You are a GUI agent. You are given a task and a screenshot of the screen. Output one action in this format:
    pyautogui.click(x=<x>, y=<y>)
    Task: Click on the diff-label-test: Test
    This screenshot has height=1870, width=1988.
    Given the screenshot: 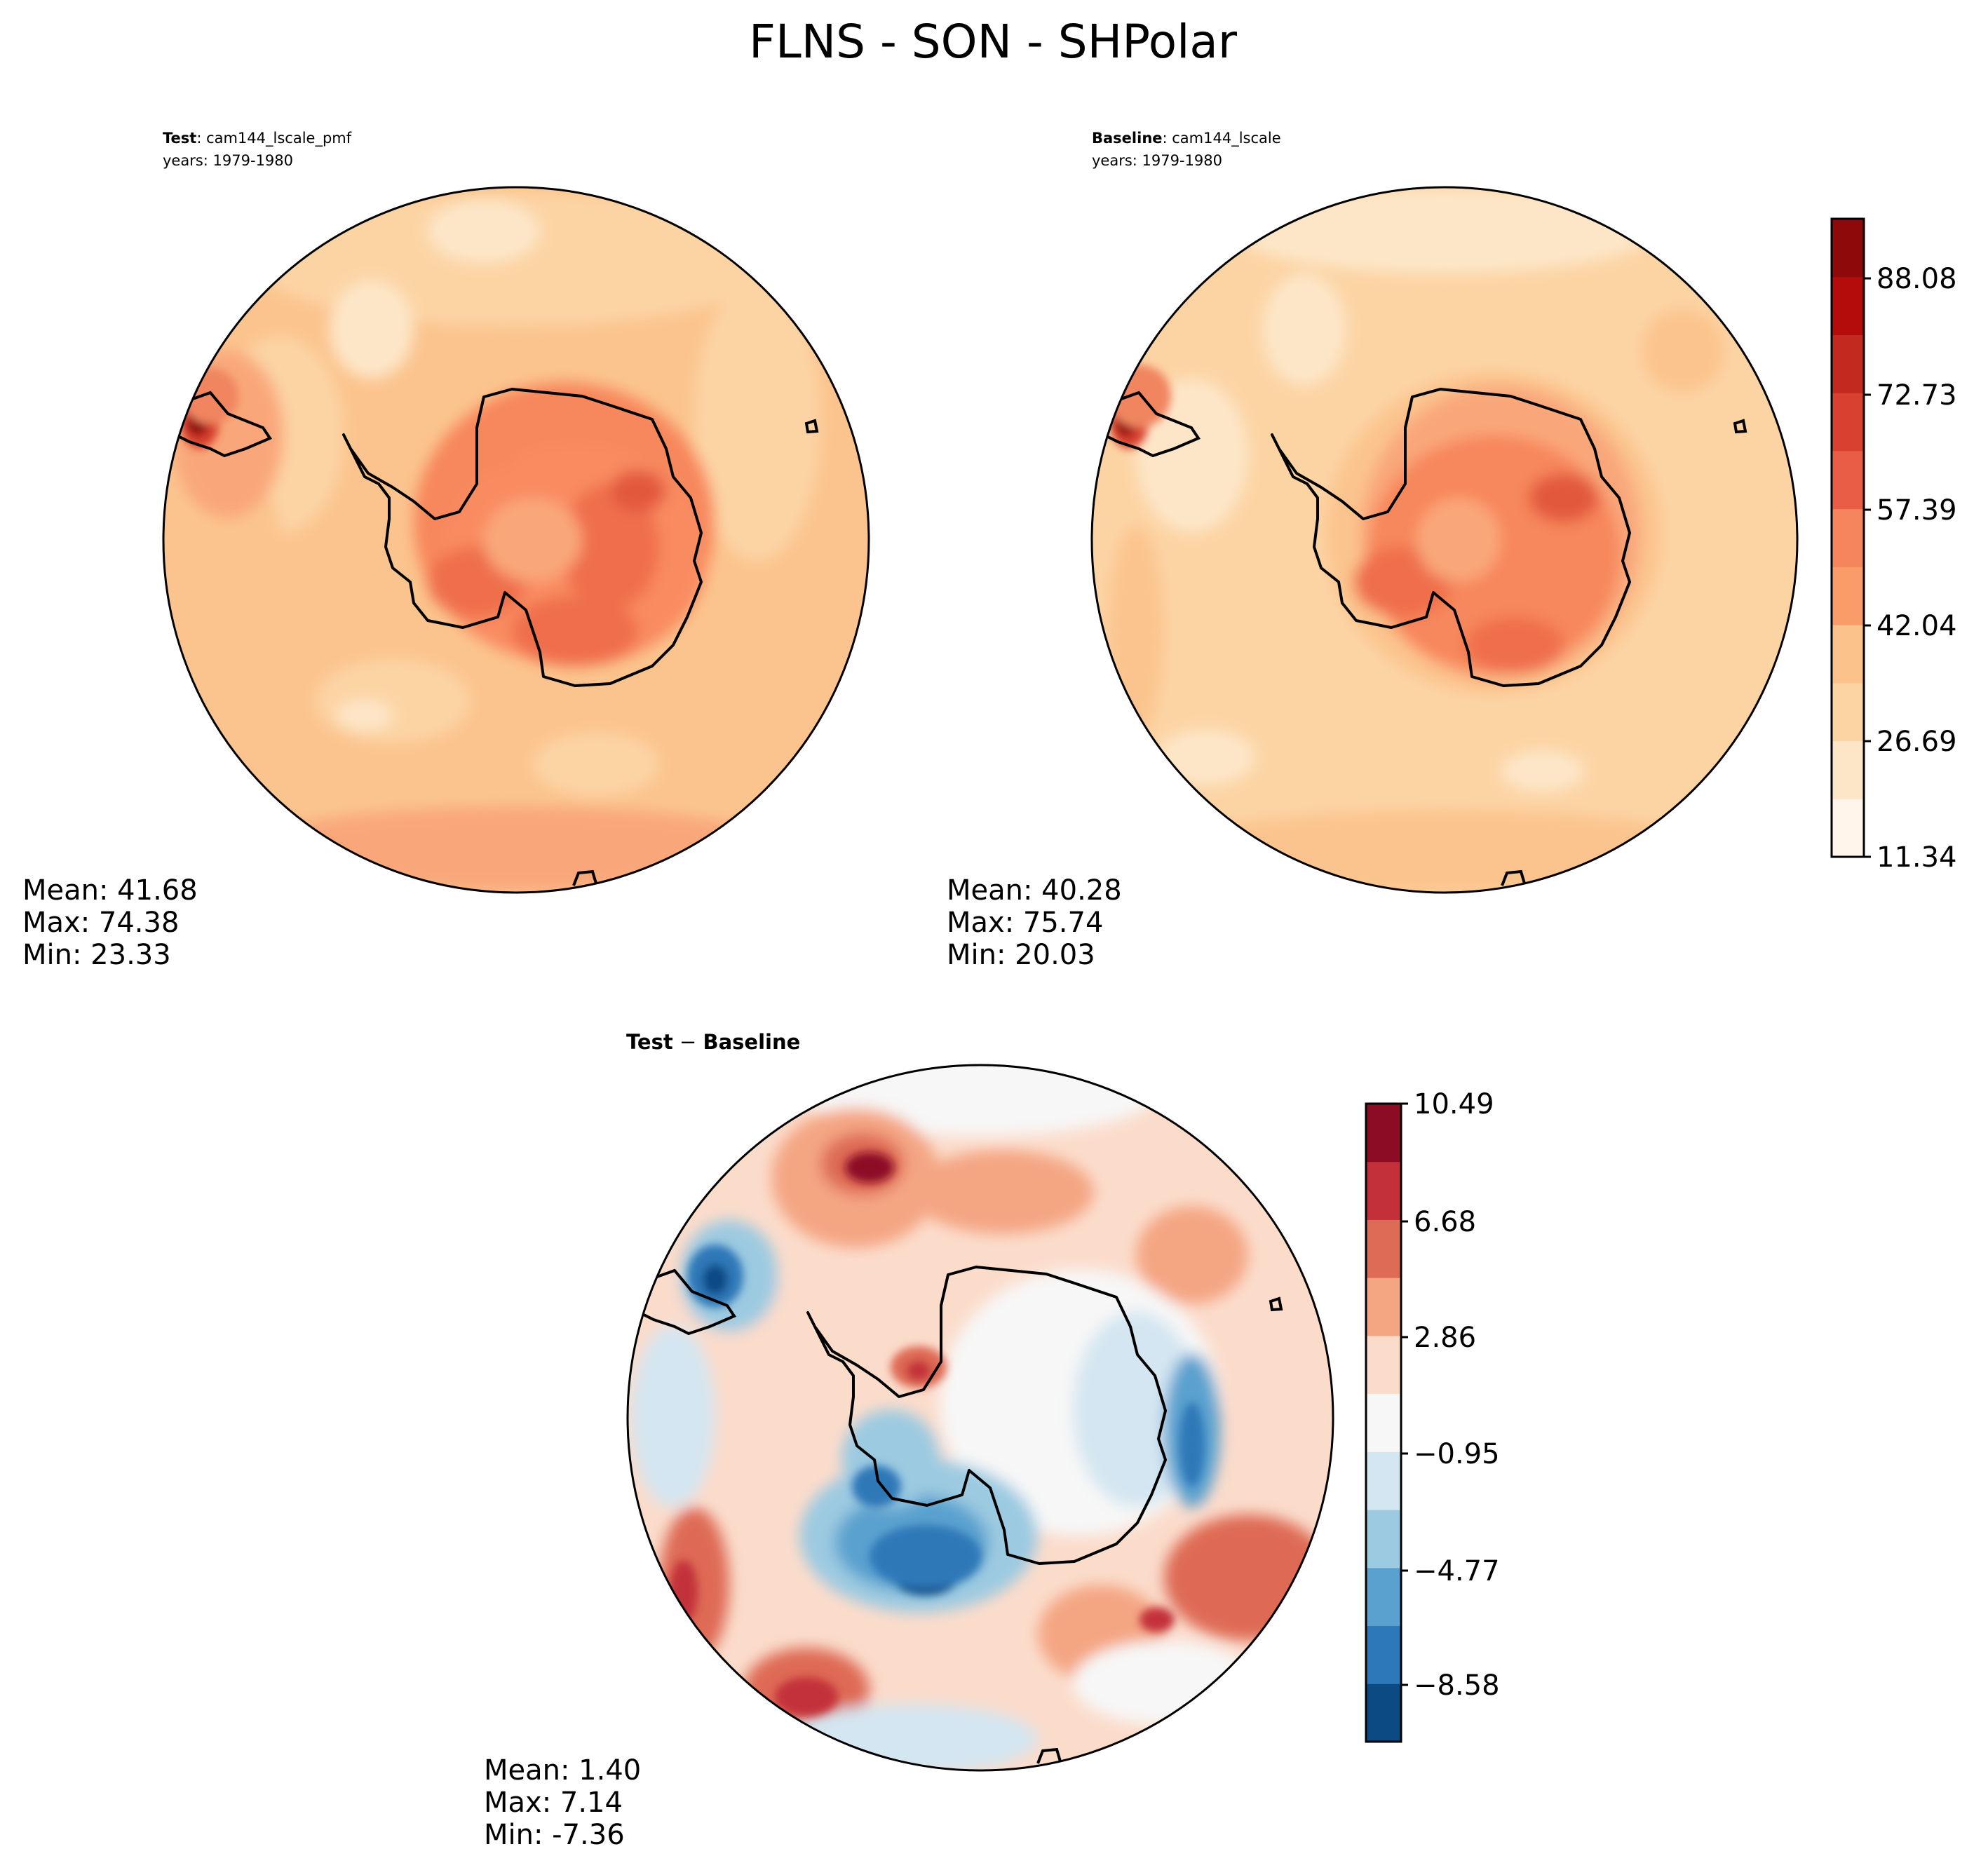 What is the action you would take?
    pyautogui.click(x=649, y=1042)
    